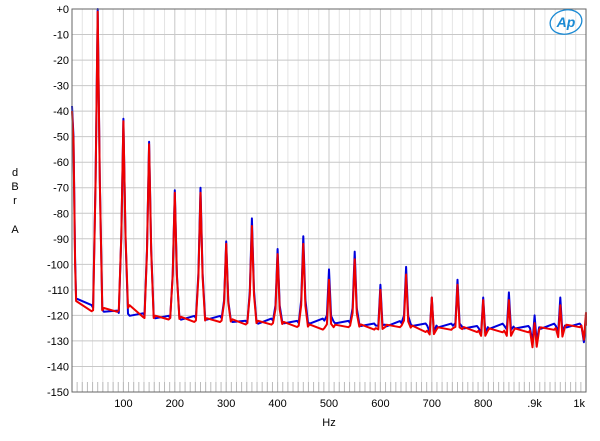 The height and width of the screenshot is (441, 600). Describe the element at coordinates (329, 404) in the screenshot. I see `x-tick-label: 500` at that location.